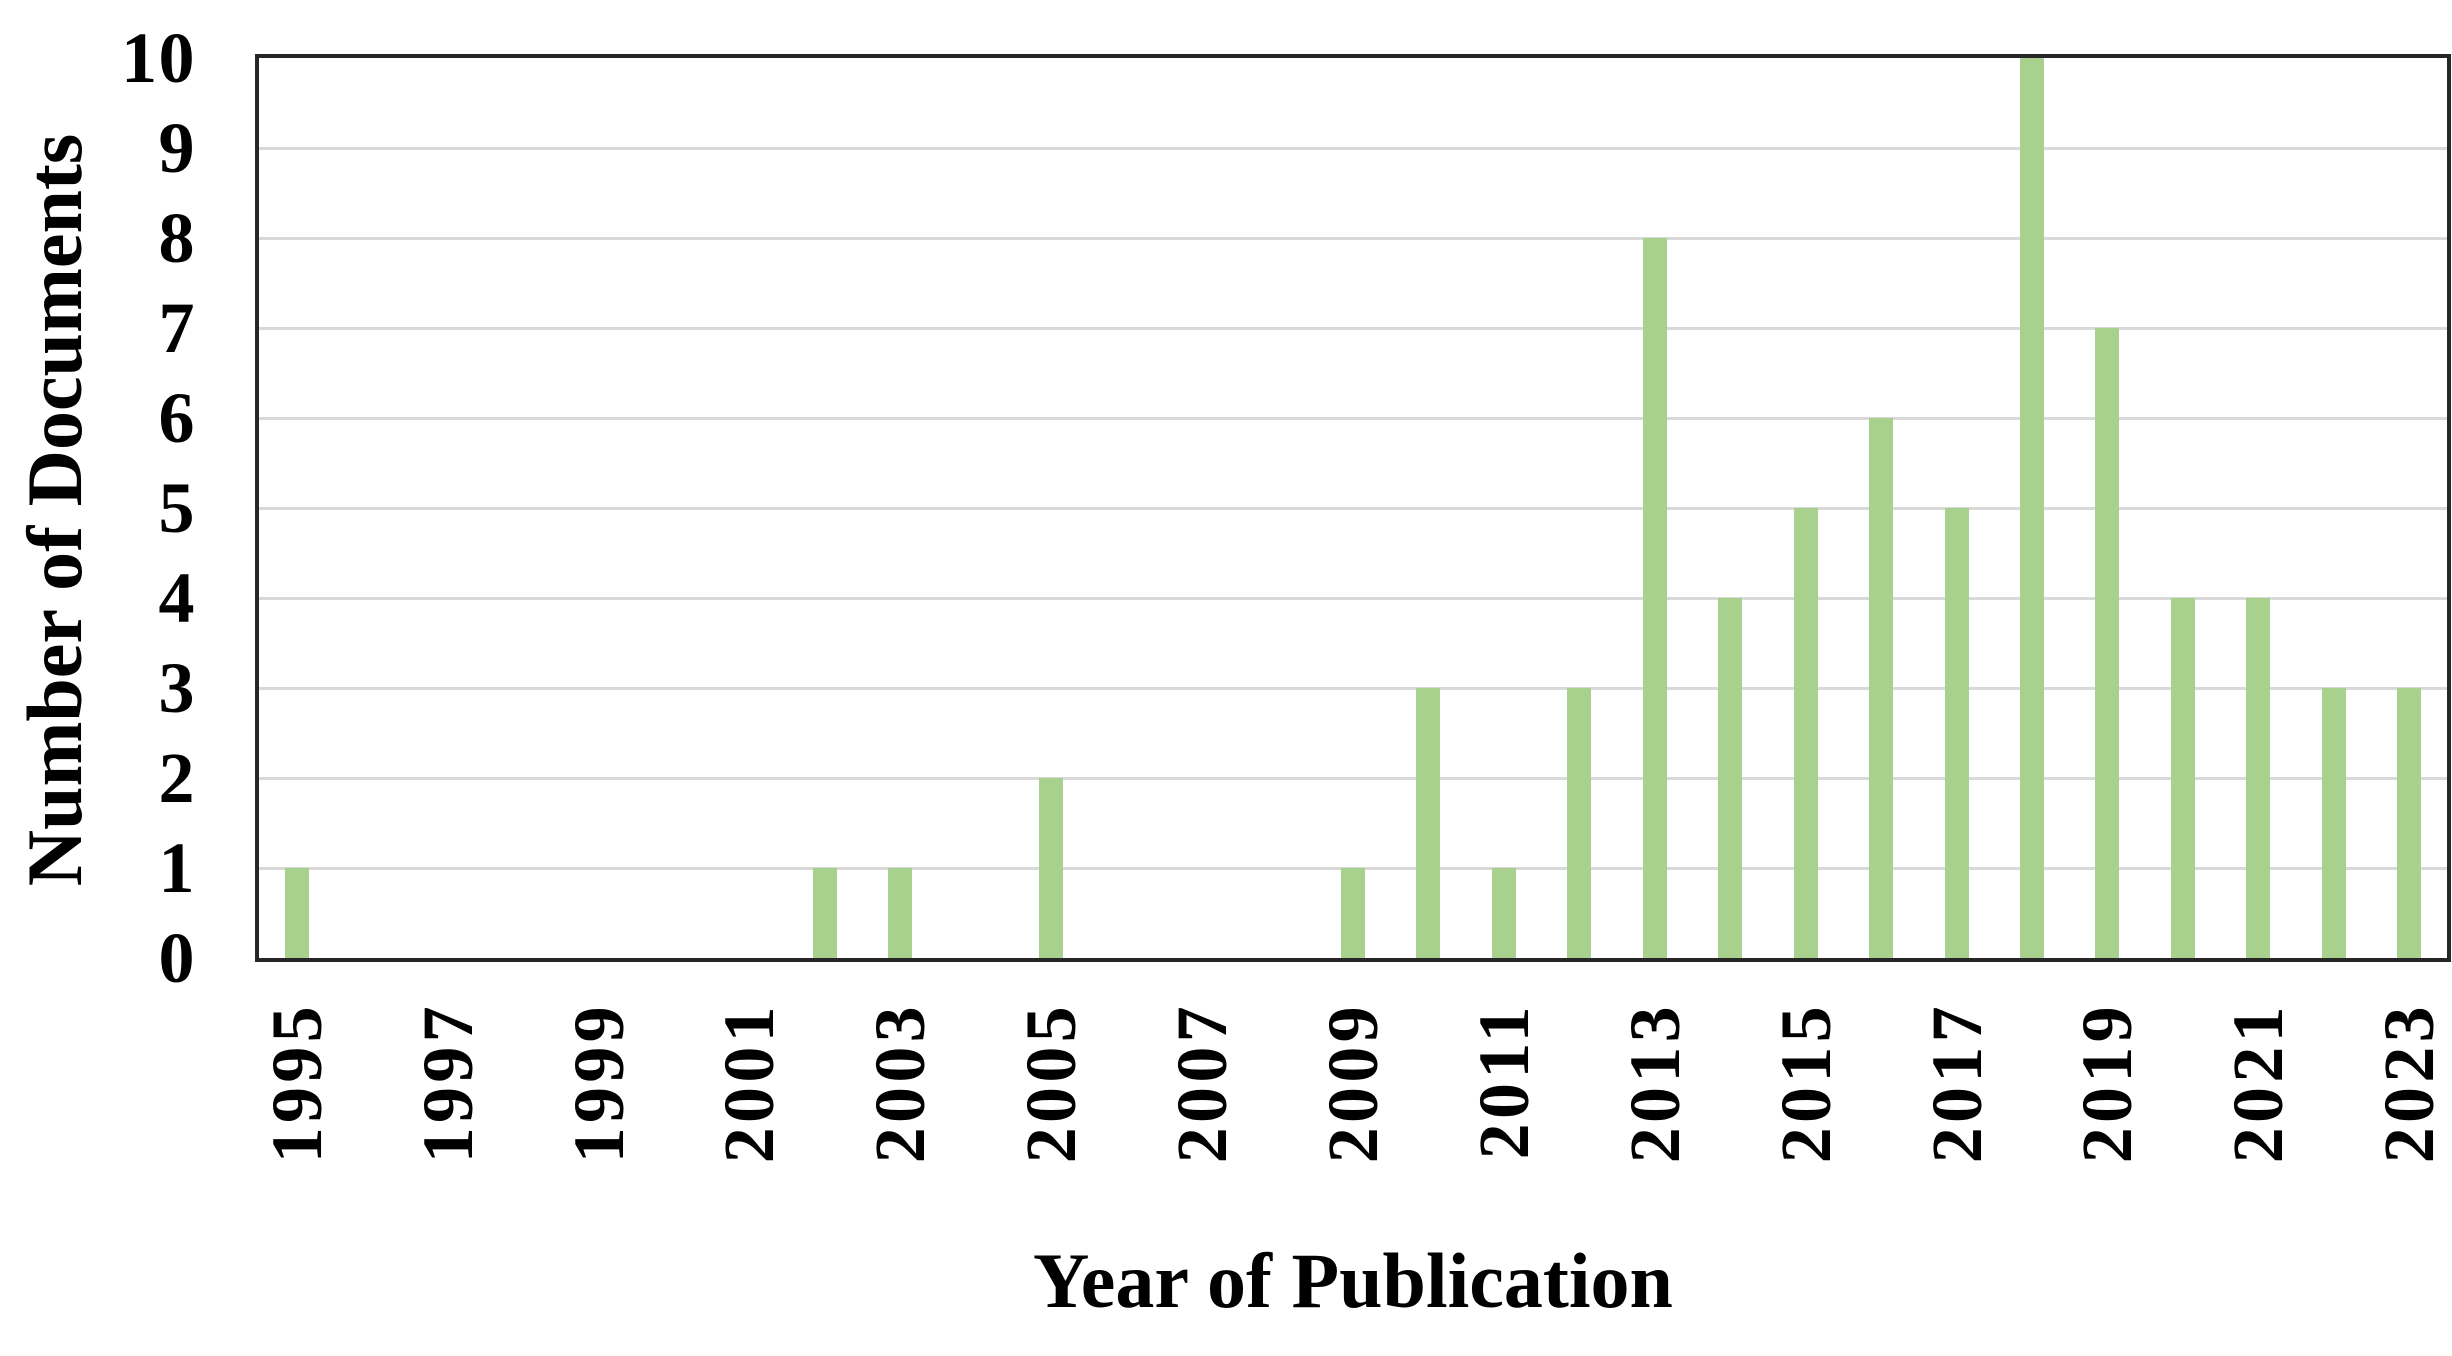 Image resolution: width=2452 pixels, height=1356 pixels. I want to click on bar-2003, so click(900, 913).